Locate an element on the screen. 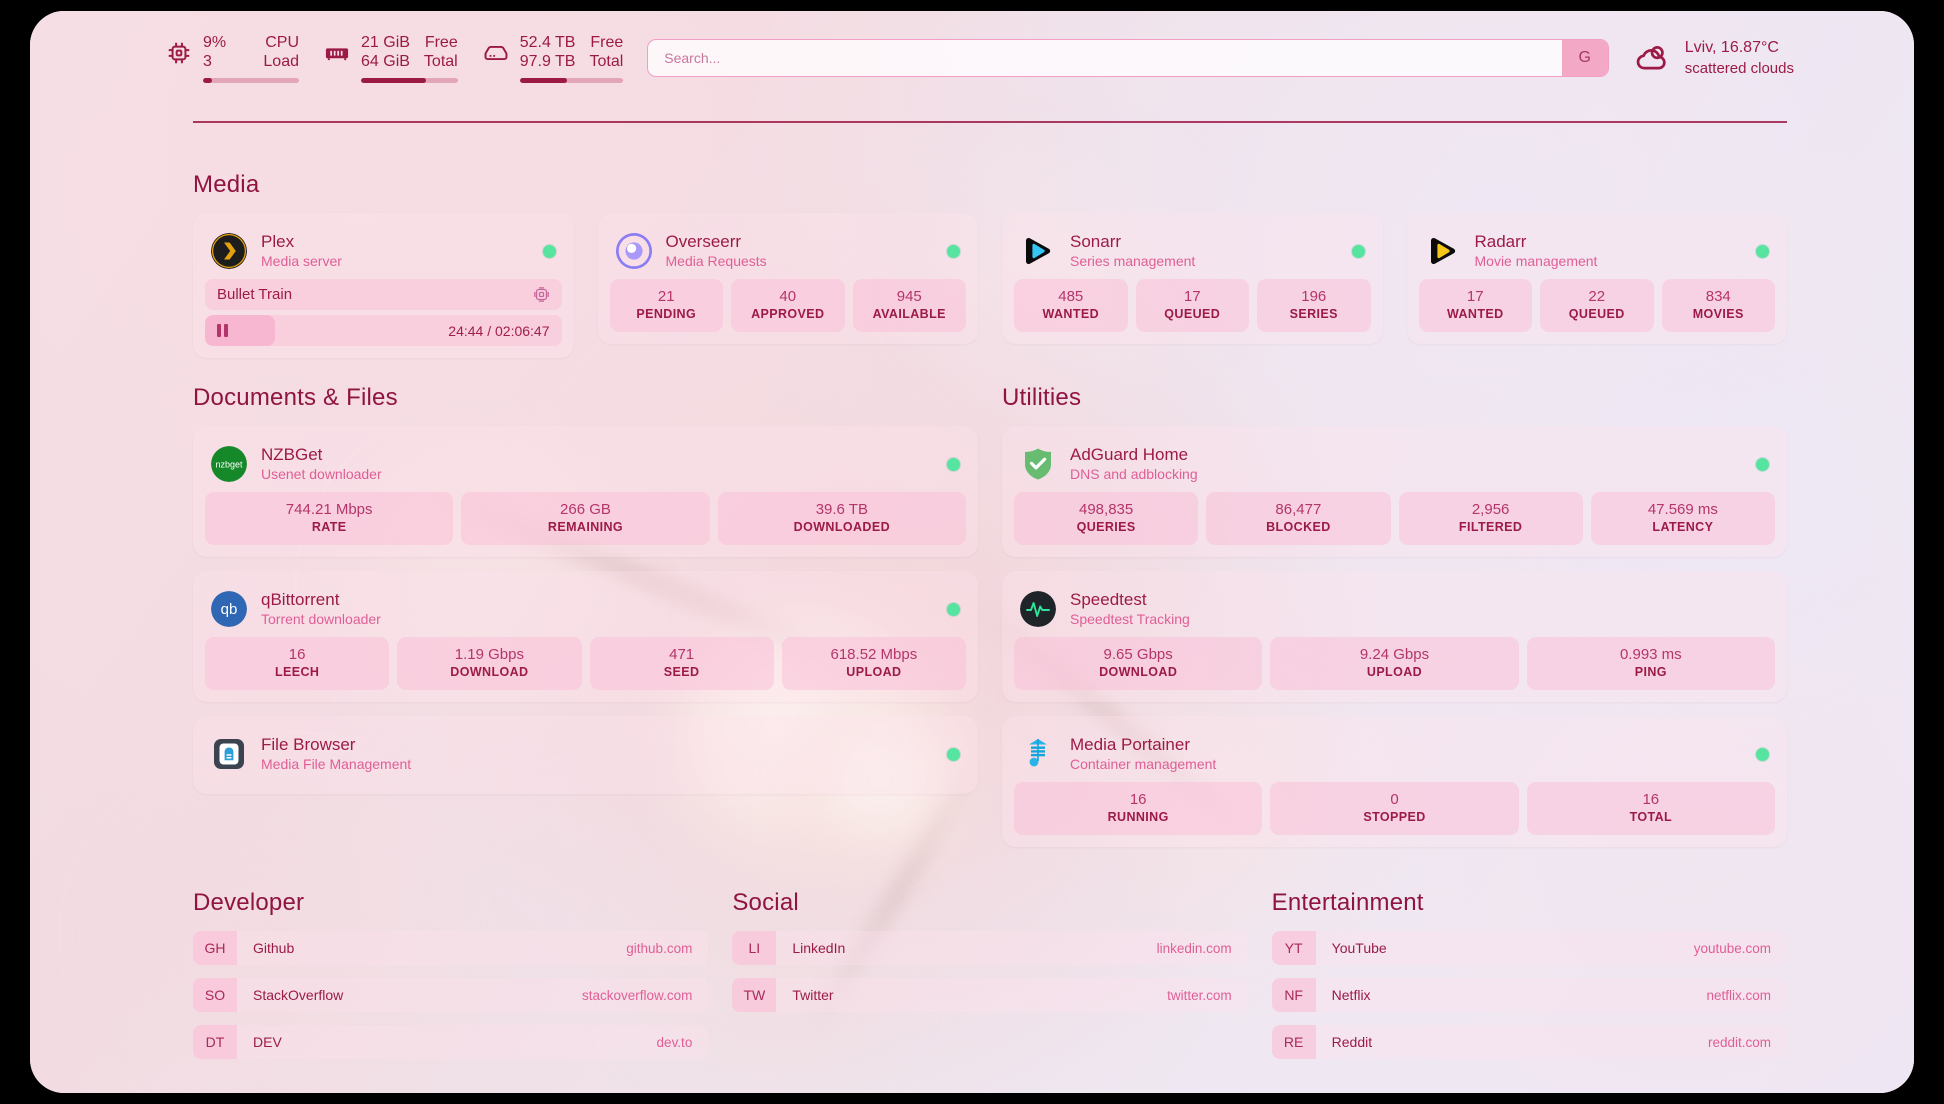 Image resolution: width=1944 pixels, height=1104 pixels. now-playing-time: 24:44 / 02:06:47 is located at coordinates (498, 331).